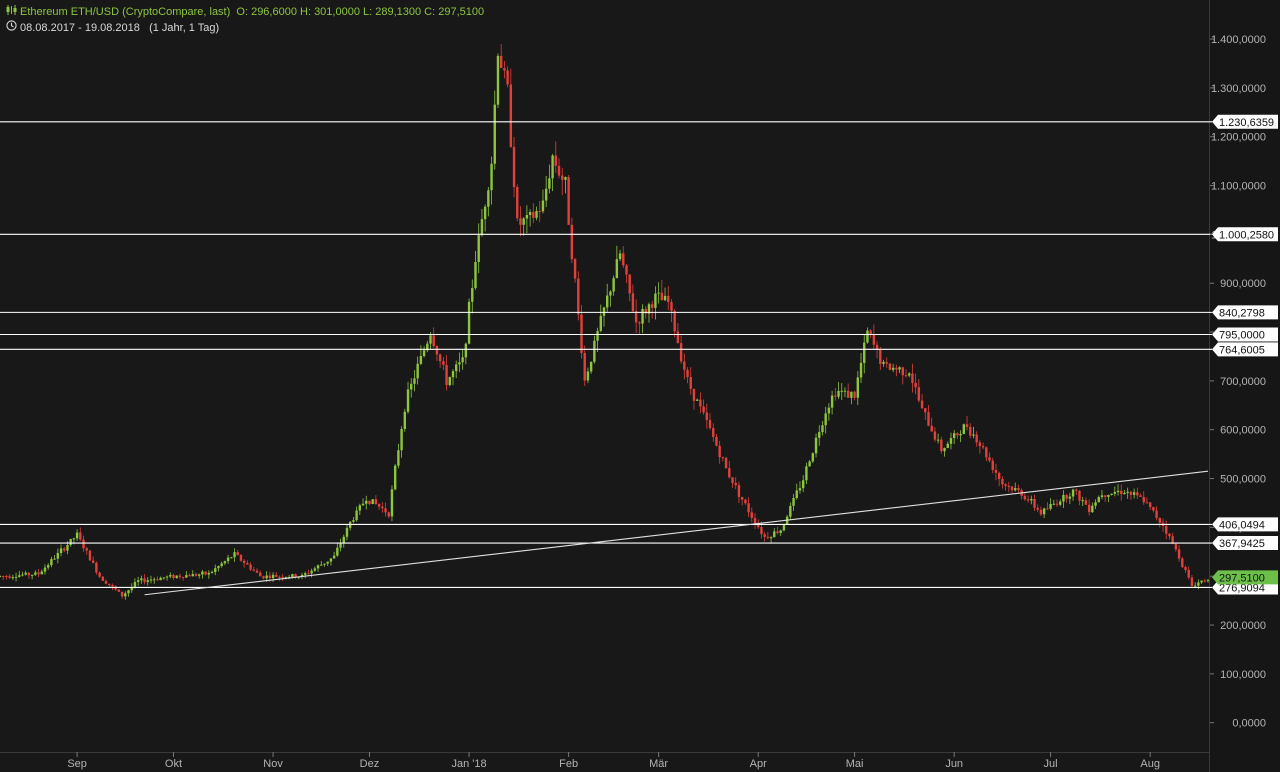  I want to click on trendline, so click(676, 533).